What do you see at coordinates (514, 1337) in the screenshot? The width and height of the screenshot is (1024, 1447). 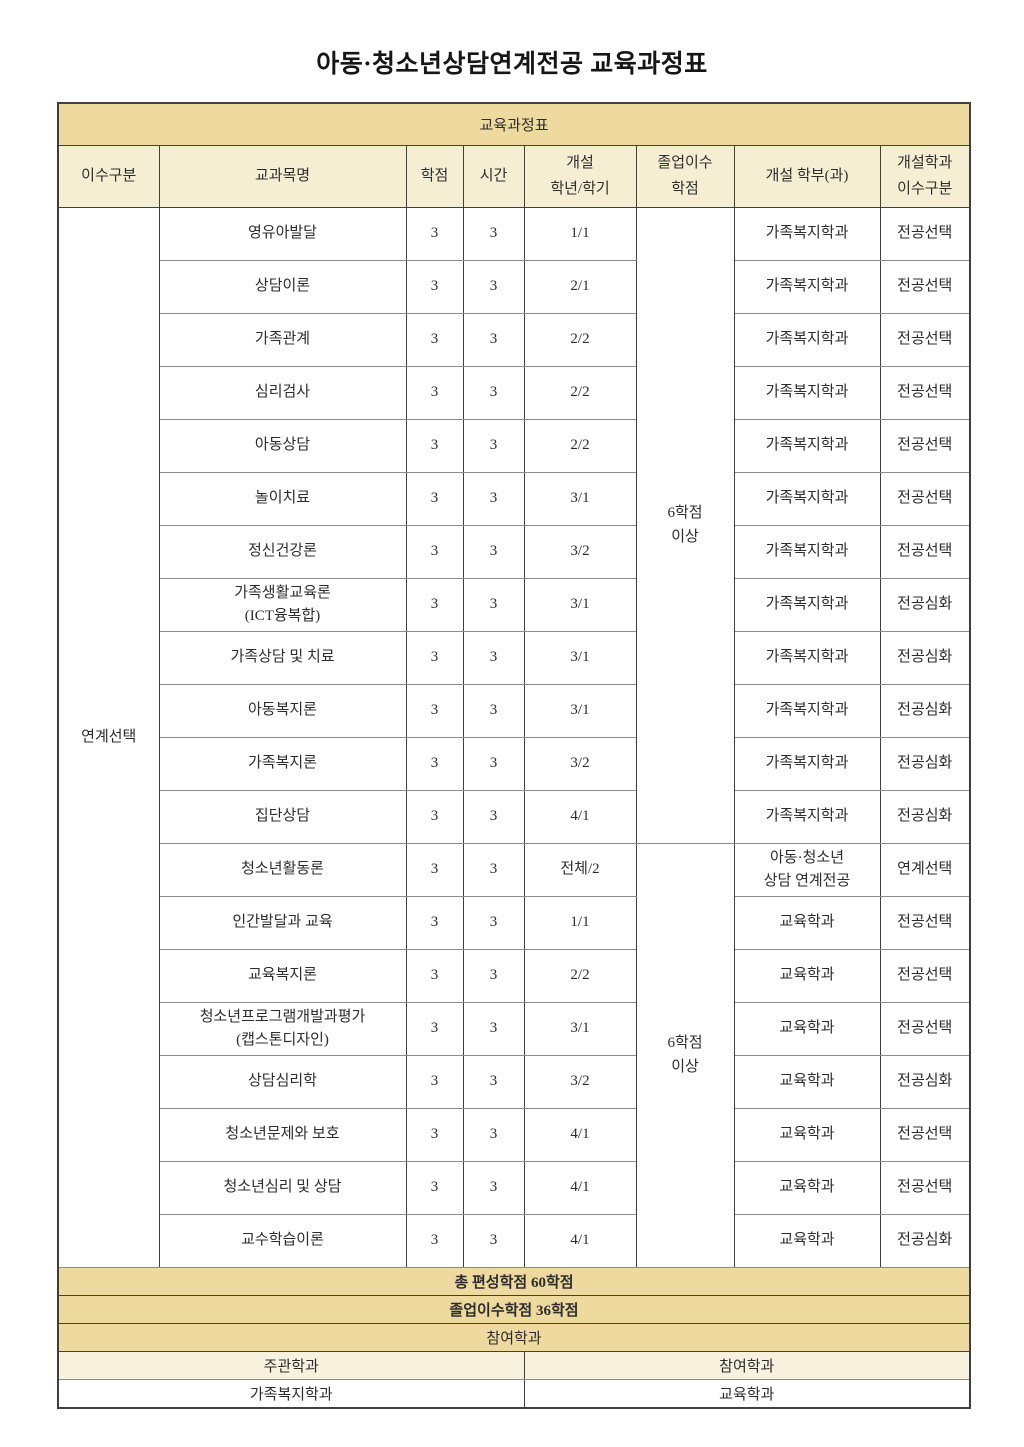 I see `participating-band-row: 참여학과` at bounding box center [514, 1337].